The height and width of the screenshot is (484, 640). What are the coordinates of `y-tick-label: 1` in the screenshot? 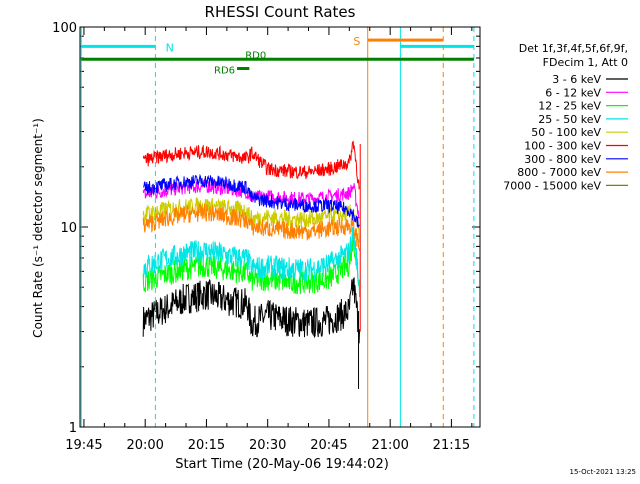 It's located at (73, 428).